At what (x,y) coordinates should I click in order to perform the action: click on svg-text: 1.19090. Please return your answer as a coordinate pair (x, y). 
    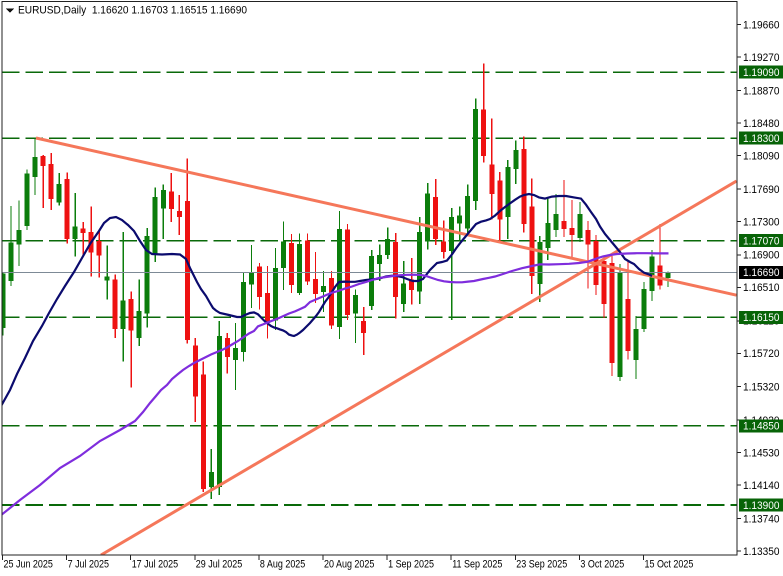
    Looking at the image, I should click on (761, 73).